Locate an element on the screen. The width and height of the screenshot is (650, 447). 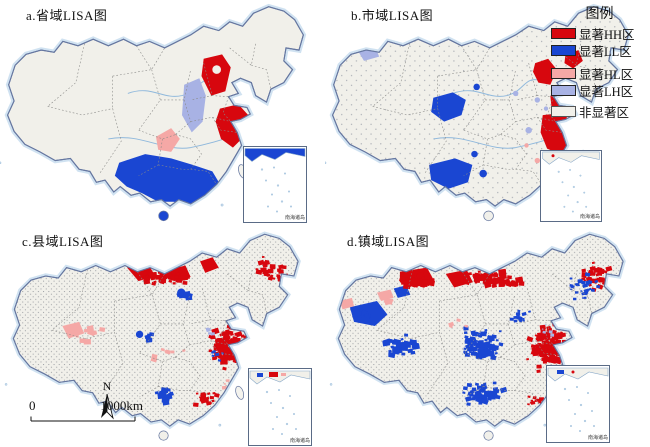
south-china-sea-inset-c: 南海诸岛 is located at coordinates (280, 407).